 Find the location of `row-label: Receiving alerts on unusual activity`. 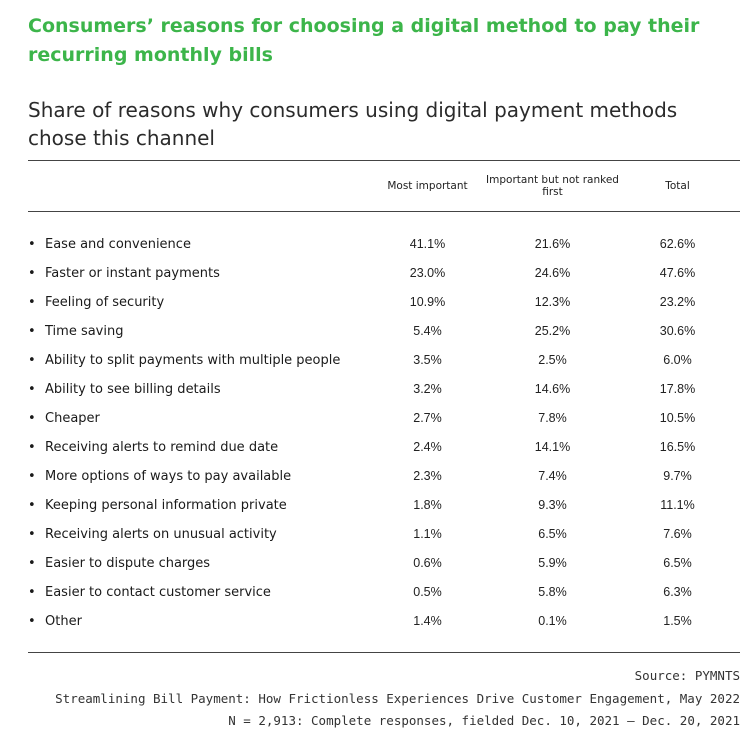

row-label: Receiving alerts on unusual activity is located at coordinates (161, 534).